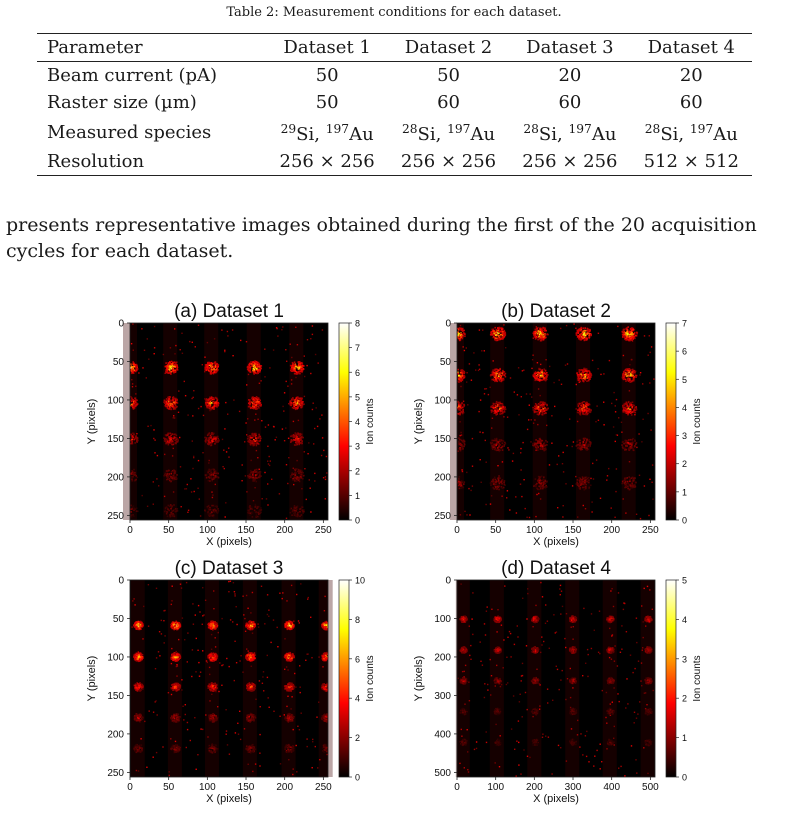  I want to click on colorbar-tick-label: 3, so click(357, 447).